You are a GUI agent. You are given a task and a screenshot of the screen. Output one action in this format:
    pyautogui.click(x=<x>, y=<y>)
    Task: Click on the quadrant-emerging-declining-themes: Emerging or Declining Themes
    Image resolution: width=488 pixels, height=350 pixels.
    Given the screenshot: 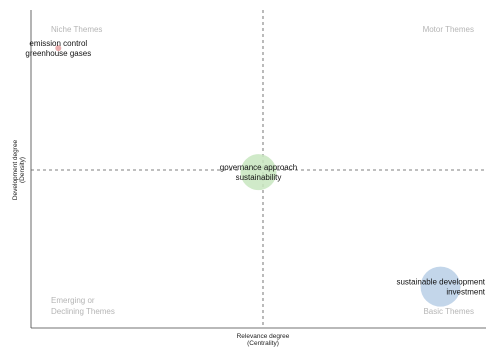 What is the action you would take?
    pyautogui.click(x=83, y=306)
    